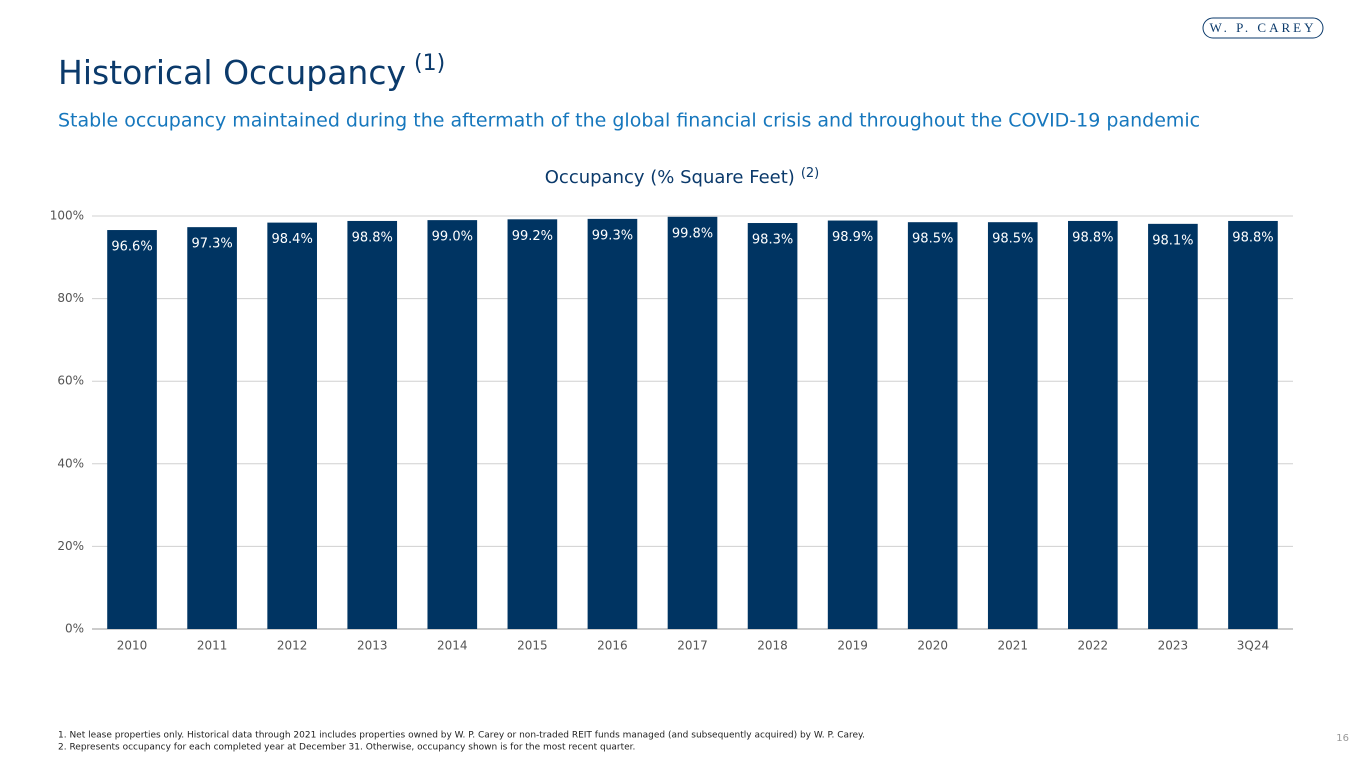  Describe the element at coordinates (932, 646) in the screenshot. I see `x-tick-label: 2020` at that location.